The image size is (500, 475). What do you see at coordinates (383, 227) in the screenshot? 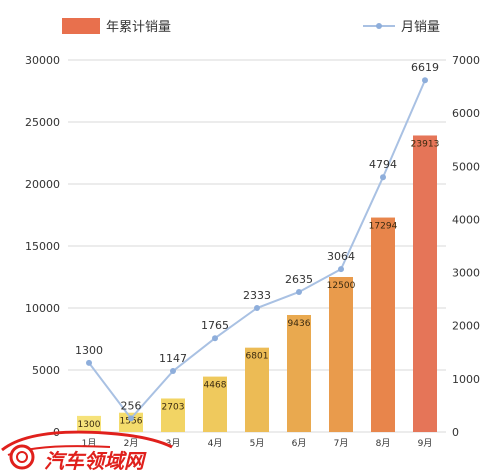
I see `bar-value-label: 17294` at bounding box center [383, 227].